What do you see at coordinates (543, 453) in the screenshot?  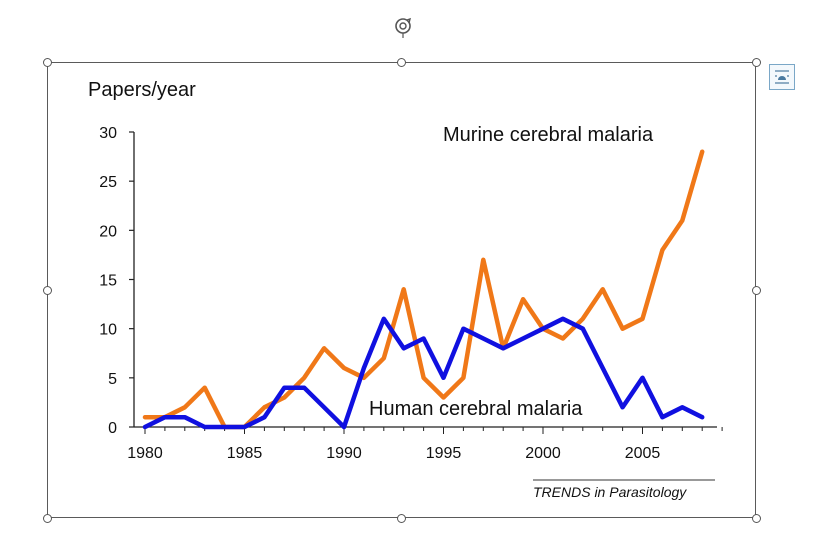 I see `x-tick-label: 2000` at bounding box center [543, 453].